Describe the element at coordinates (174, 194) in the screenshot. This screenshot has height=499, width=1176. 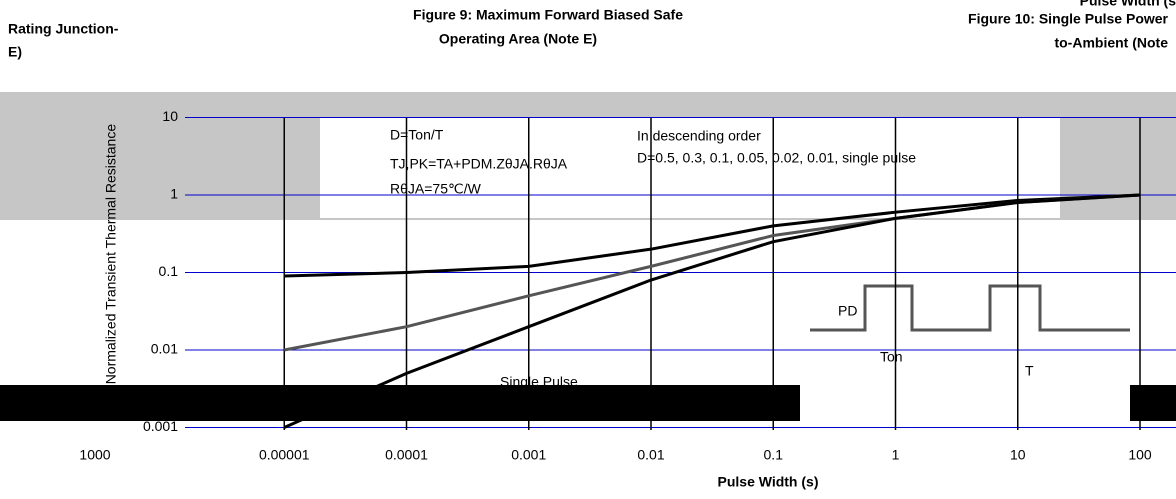
I see `y-tick-label: 1` at that location.